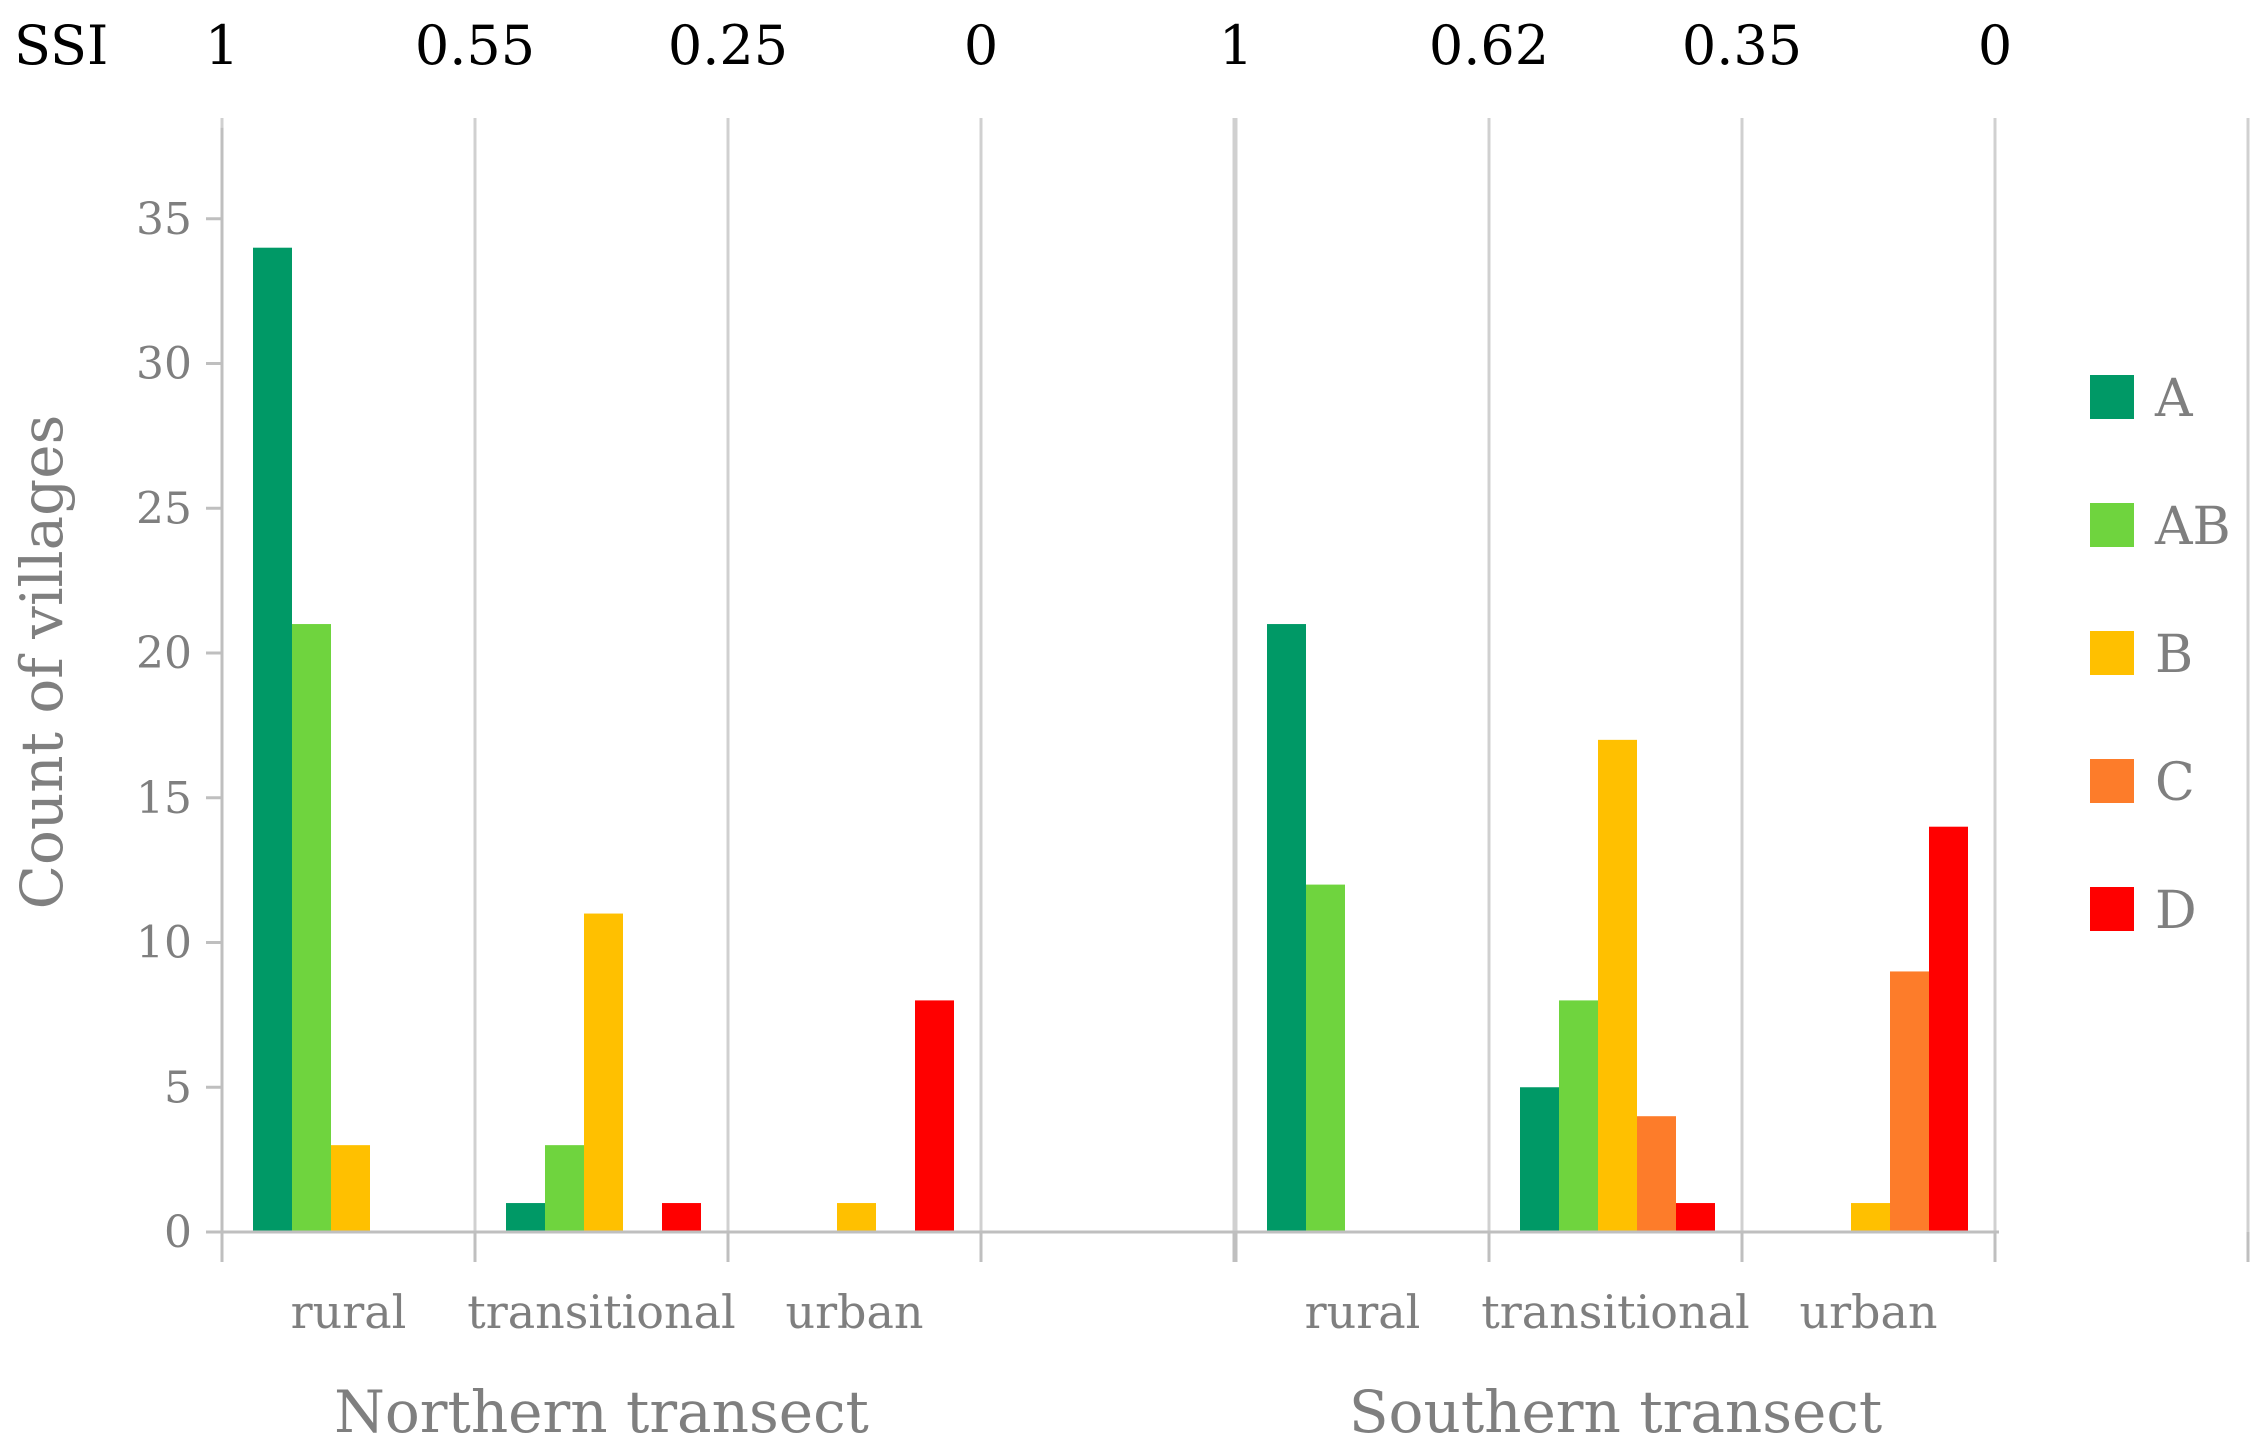  Describe the element at coordinates (42, 662) in the screenshot. I see `y-axis-title: Count of villages` at that location.